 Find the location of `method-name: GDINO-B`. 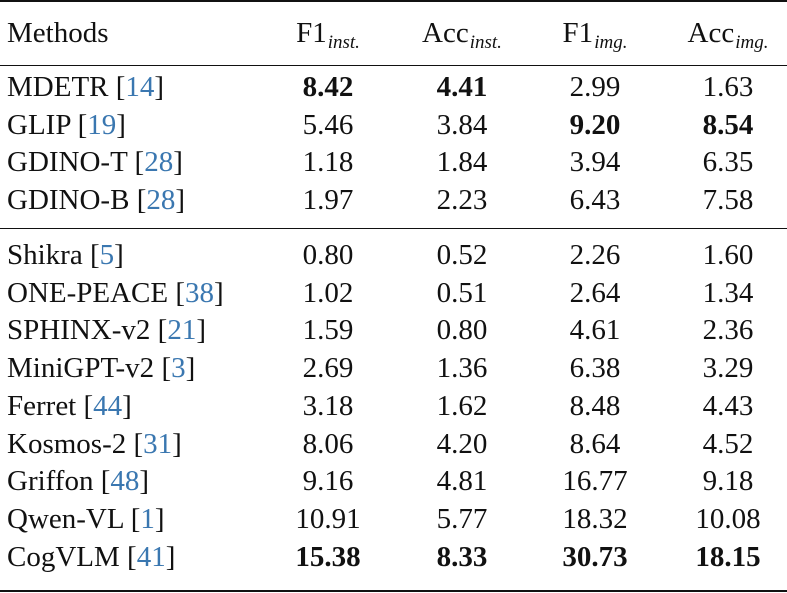

method-name: GDINO-B is located at coordinates (68, 200).